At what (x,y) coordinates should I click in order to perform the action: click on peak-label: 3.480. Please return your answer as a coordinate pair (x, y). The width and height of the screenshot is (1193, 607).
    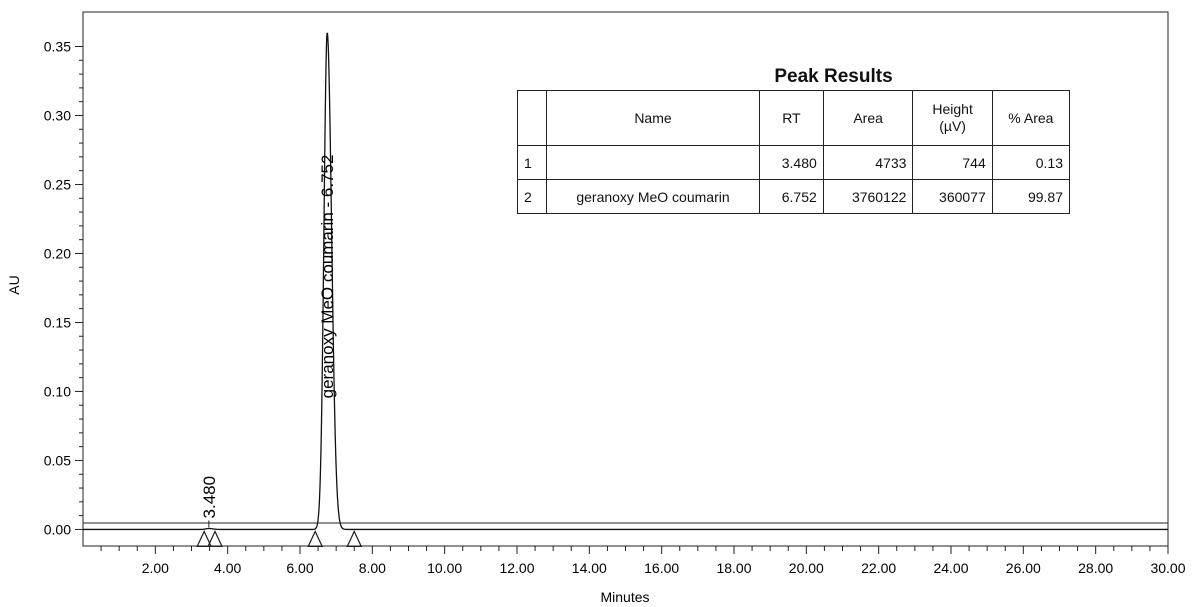
    Looking at the image, I should click on (209, 497).